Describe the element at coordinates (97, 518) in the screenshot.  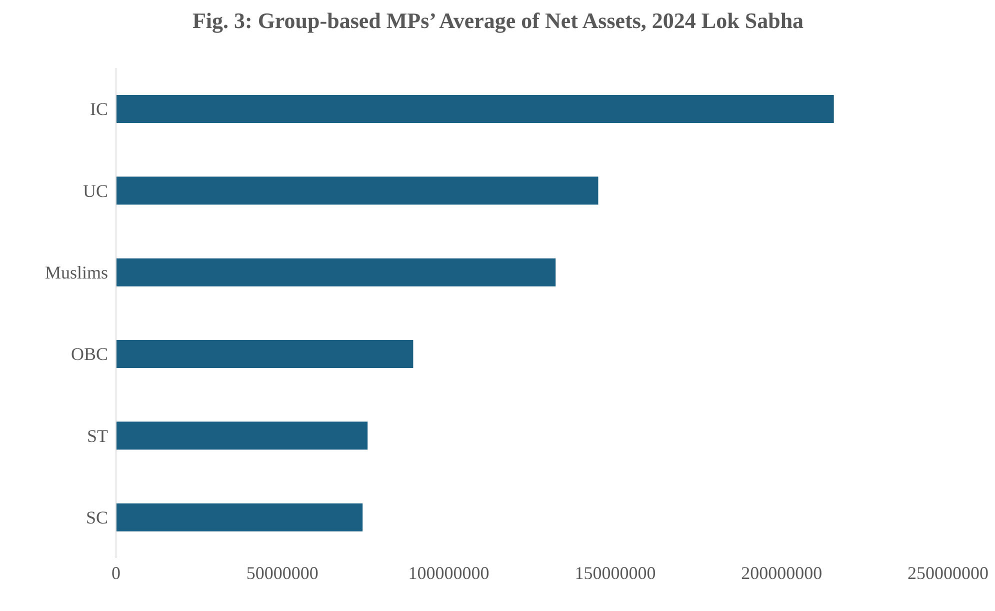
I see `y-tick-label: SC` at that location.